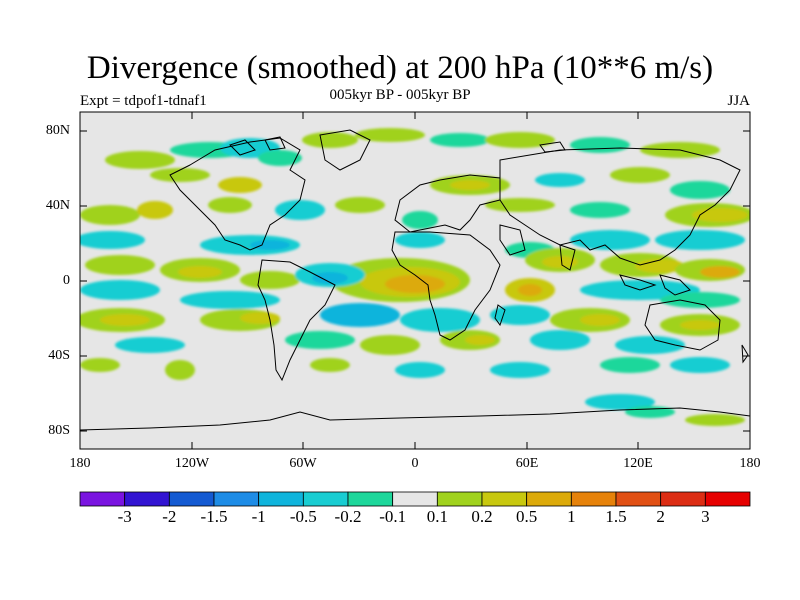 Image resolution: width=800 pixels, height=600 pixels. I want to click on lon-label-60w: 60W, so click(303, 463).